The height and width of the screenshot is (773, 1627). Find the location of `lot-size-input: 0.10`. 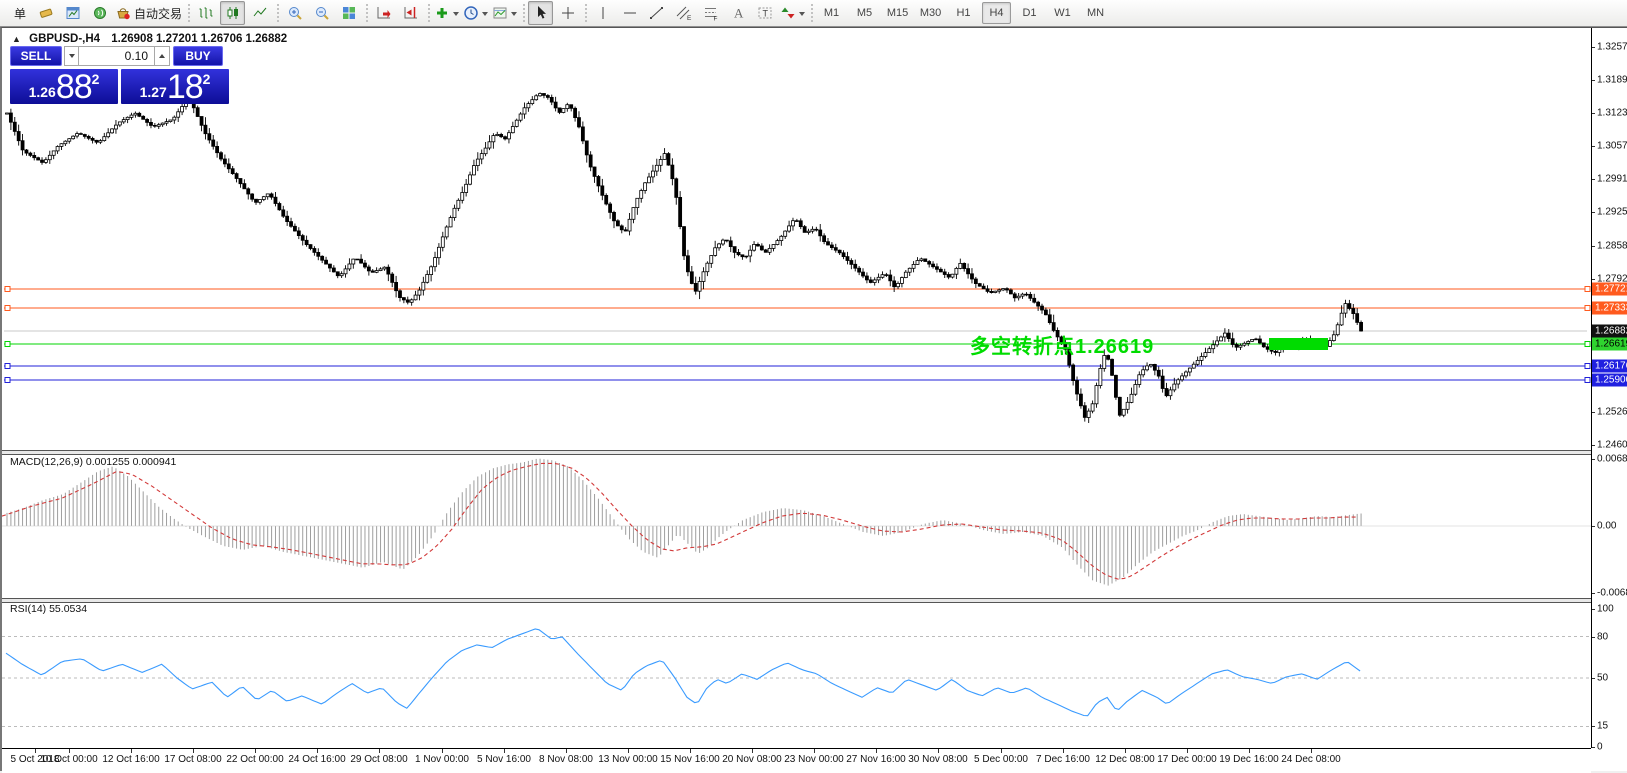

lot-size-input: 0.10 is located at coordinates (117, 56).